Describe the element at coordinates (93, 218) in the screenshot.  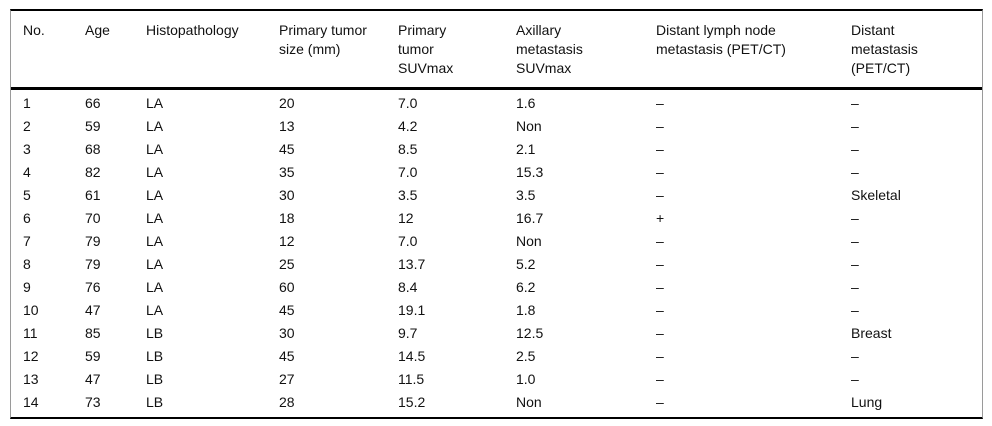
I see `table-cell: 70` at that location.